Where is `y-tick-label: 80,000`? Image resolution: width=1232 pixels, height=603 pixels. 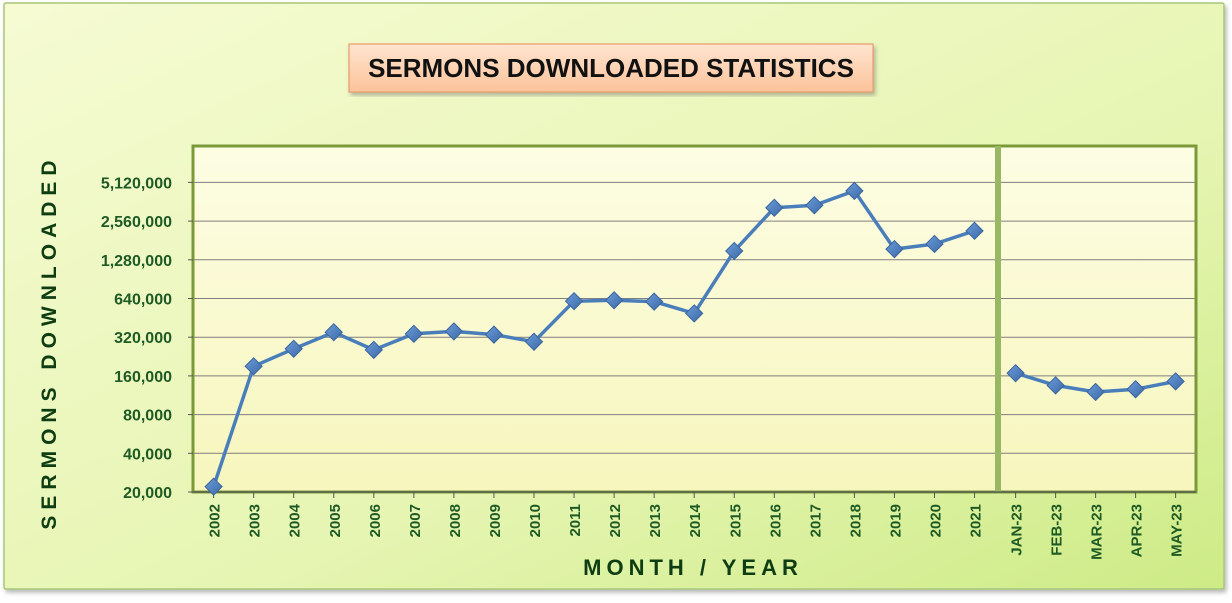 y-tick-label: 80,000 is located at coordinates (147, 416).